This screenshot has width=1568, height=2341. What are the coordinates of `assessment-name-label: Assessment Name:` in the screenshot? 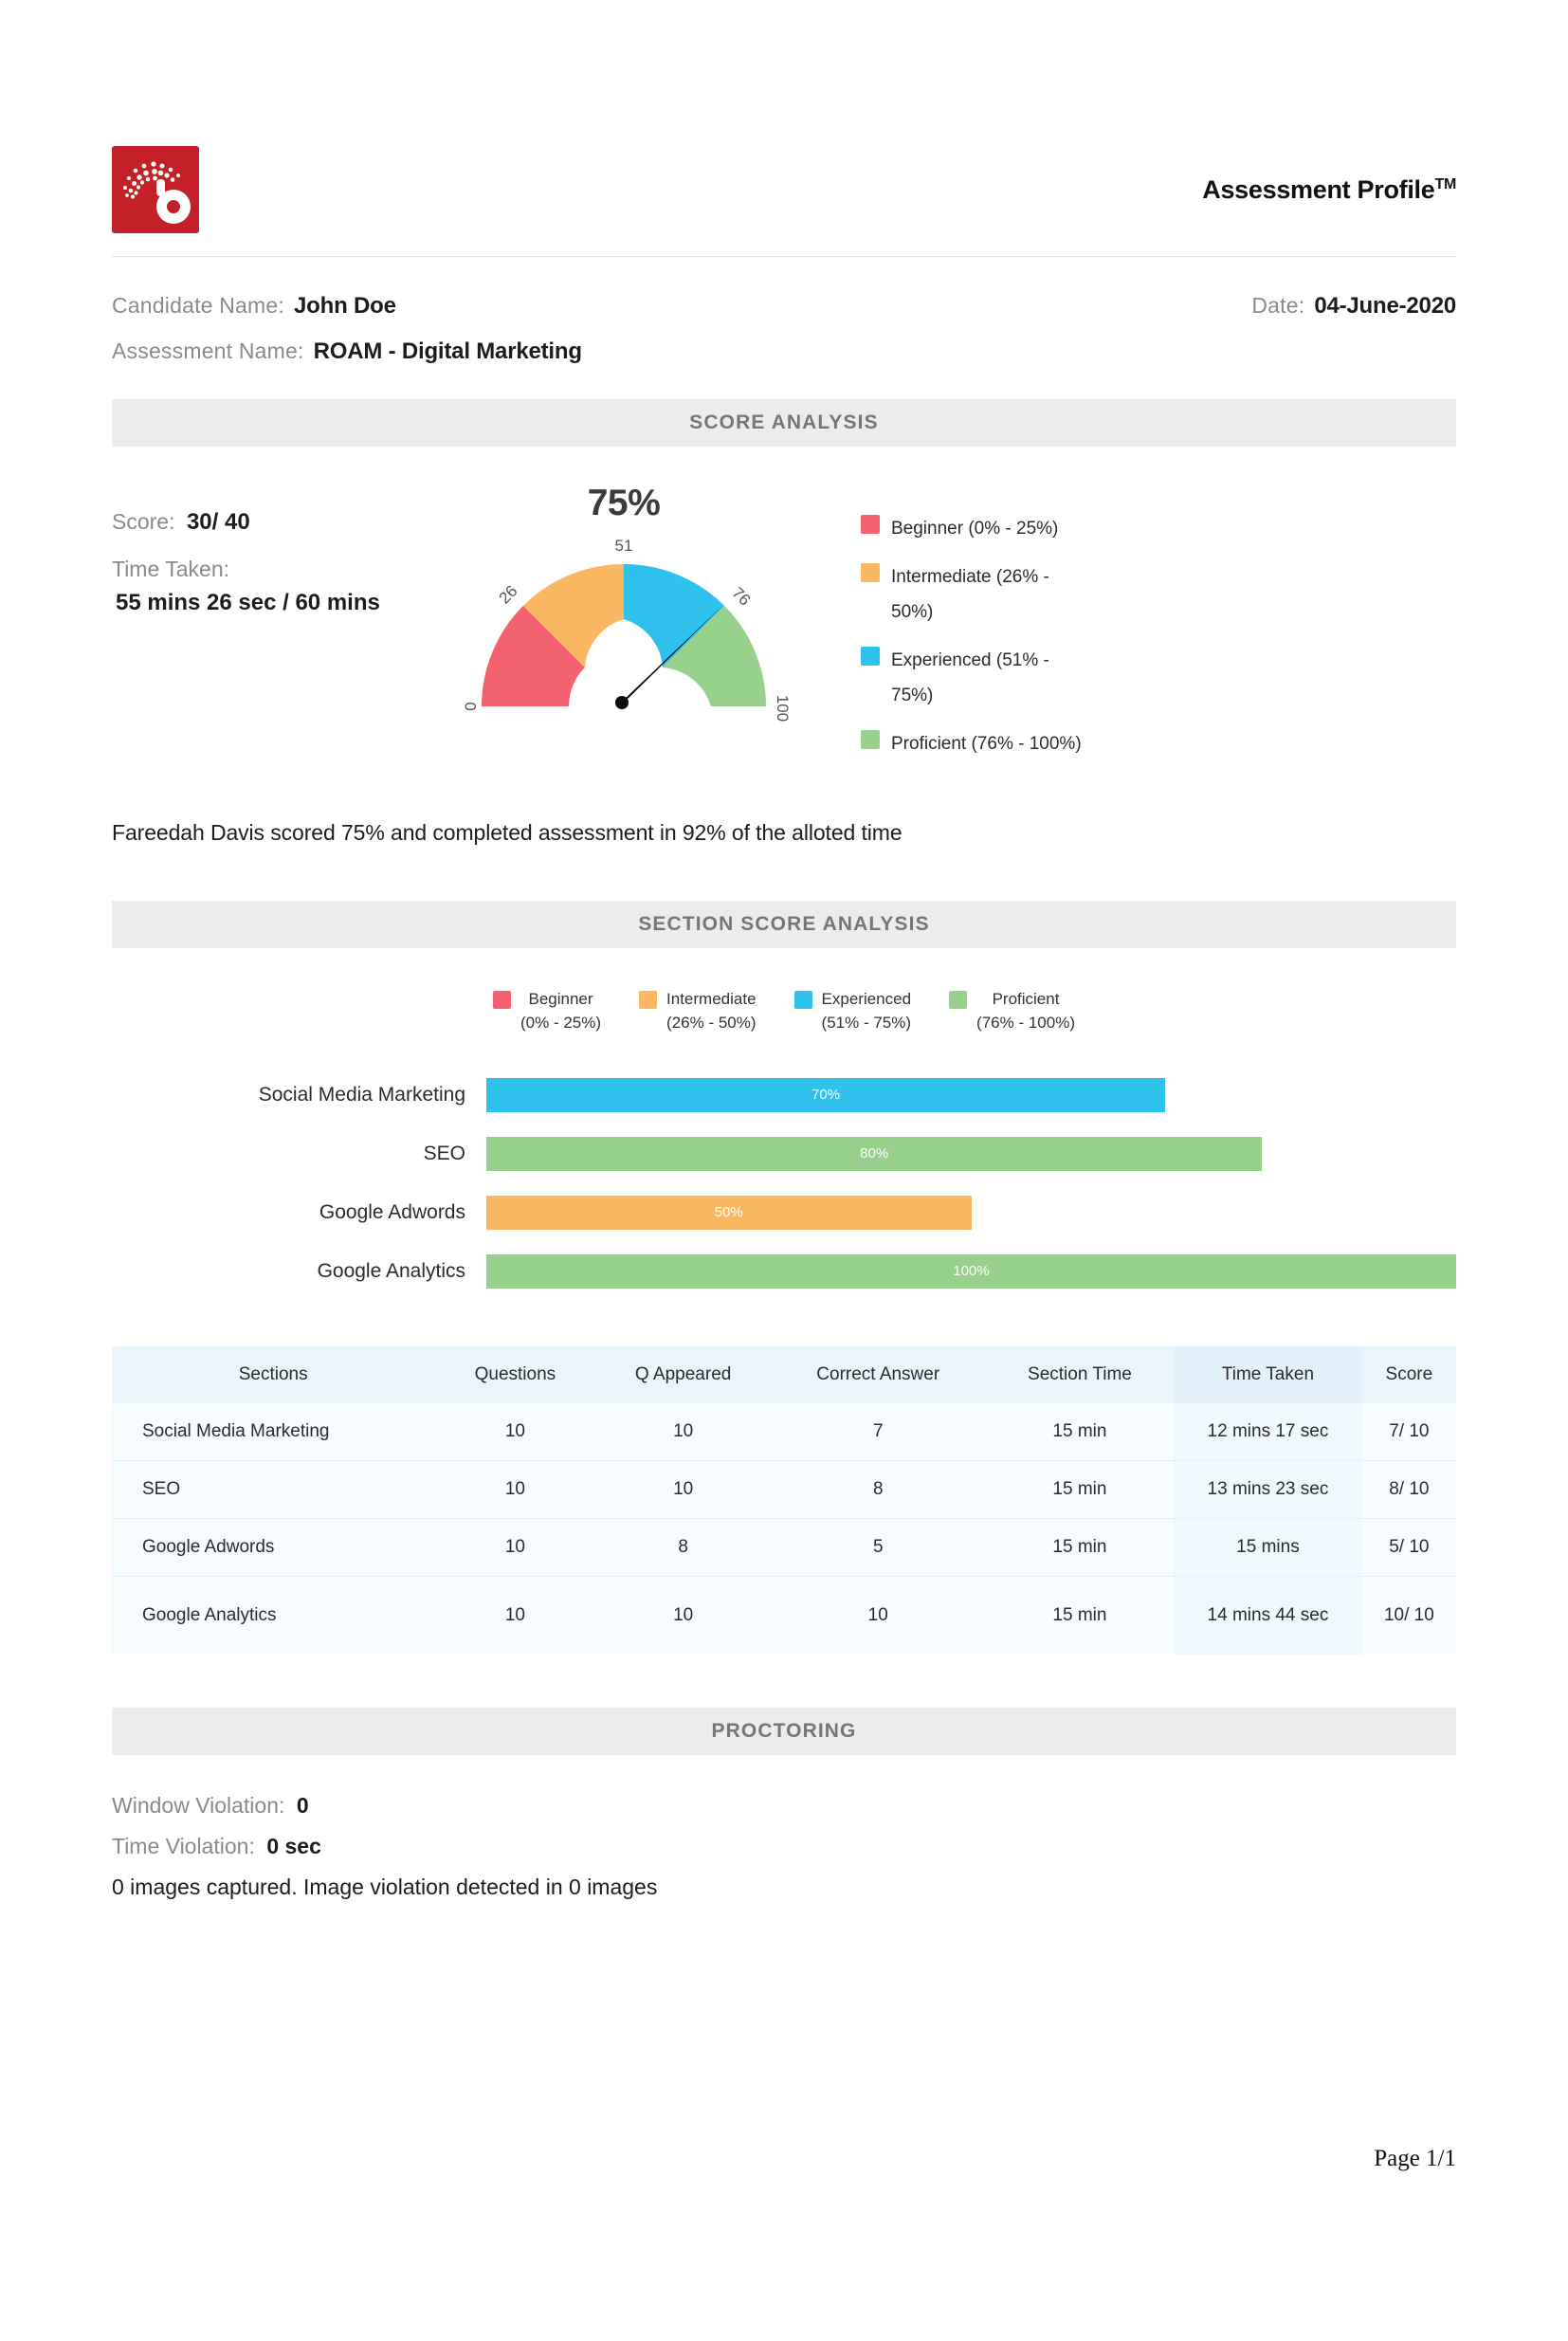 It's located at (208, 350).